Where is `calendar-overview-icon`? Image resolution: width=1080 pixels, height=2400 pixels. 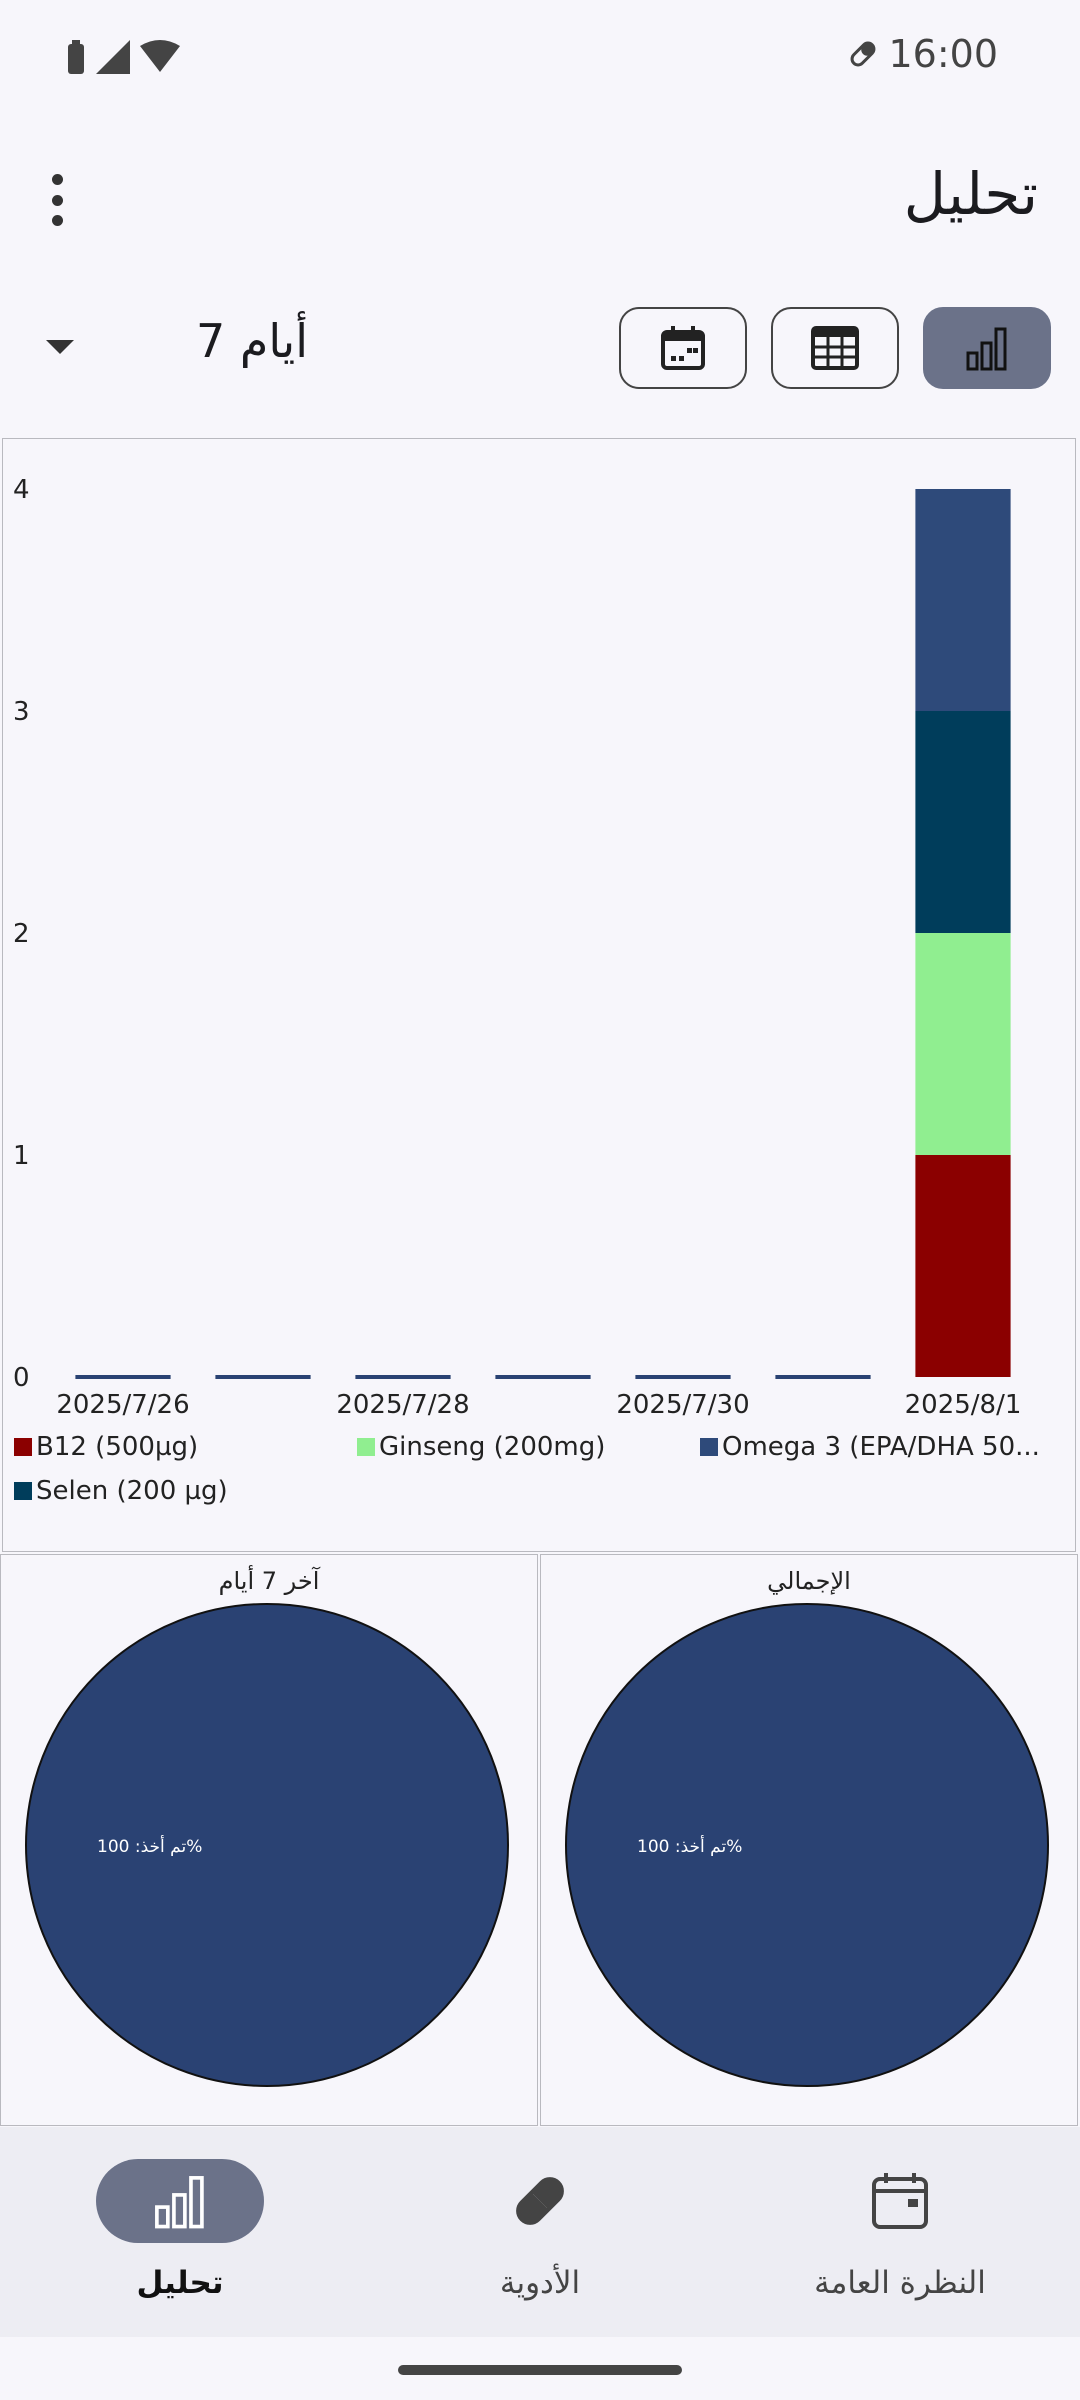 calendar-overview-icon is located at coordinates (900, 2201).